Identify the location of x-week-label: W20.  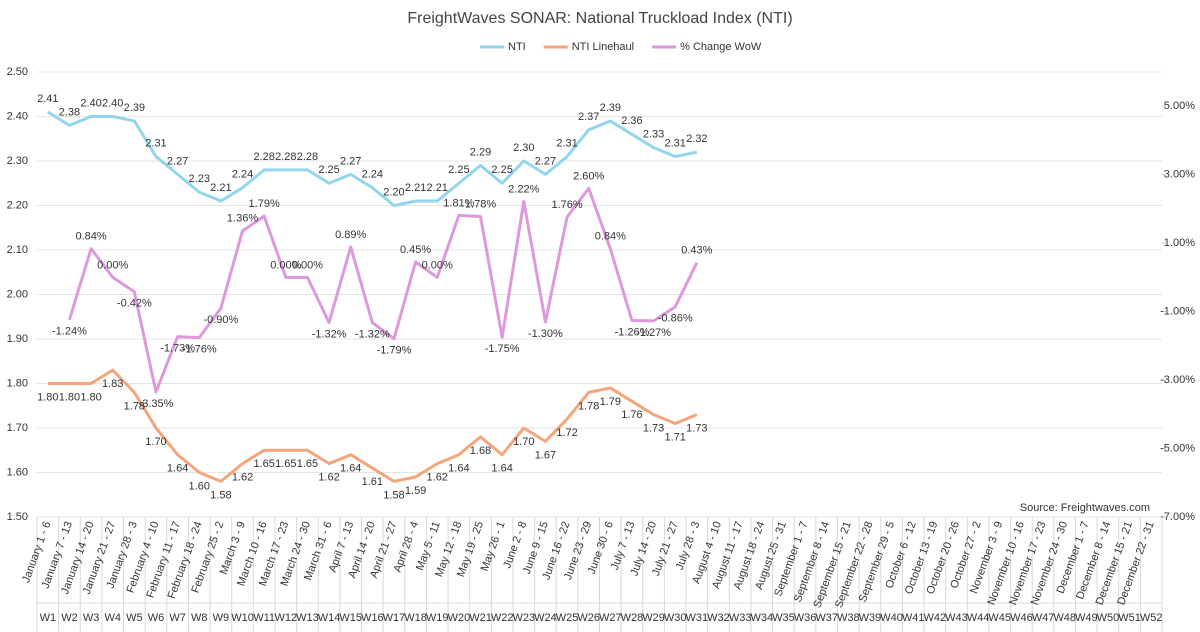
(459, 618).